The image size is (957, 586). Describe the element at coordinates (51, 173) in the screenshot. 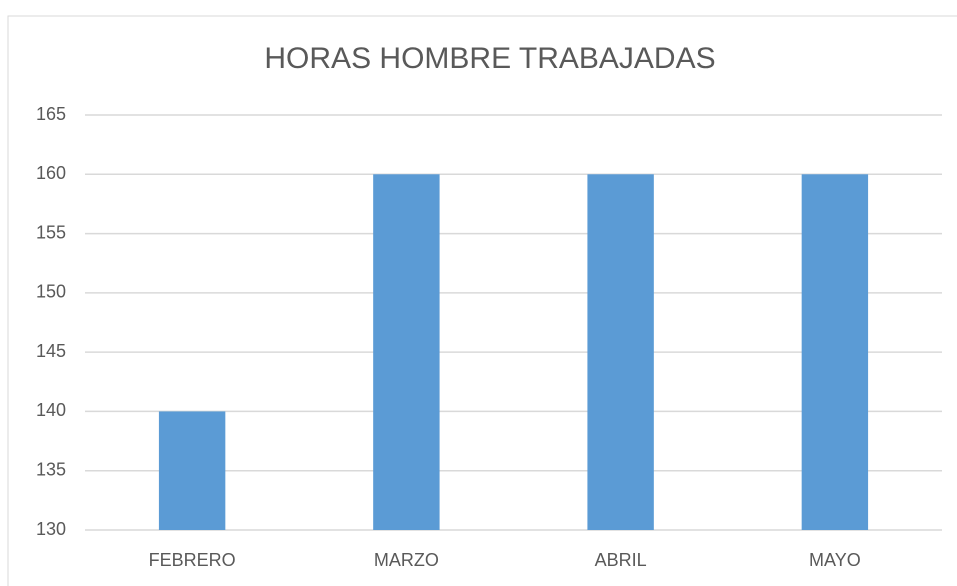

I see `y-tick-label: 160` at that location.